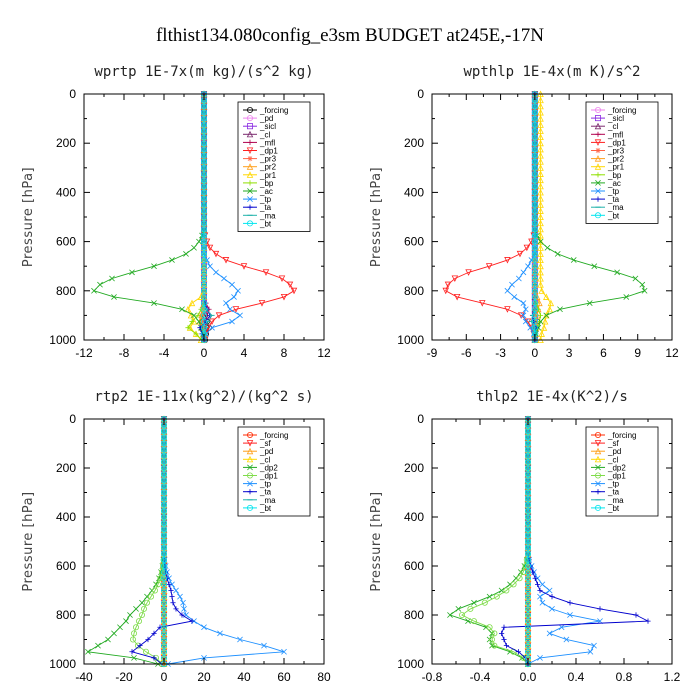 Image resolution: width=700 pixels, height=700 pixels. I want to click on y-tick-label: 0, so click(72, 94).